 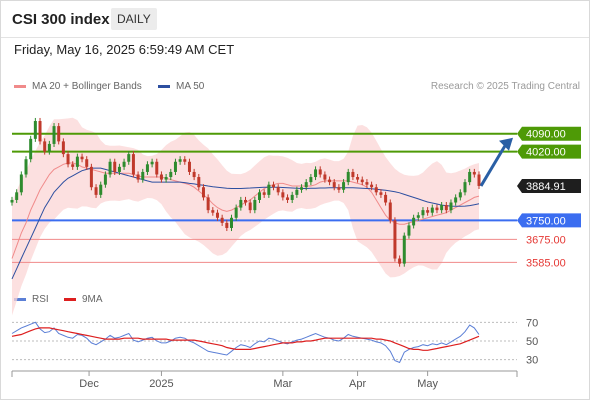 I want to click on legend-ma50-label: MA 50, so click(x=190, y=86).